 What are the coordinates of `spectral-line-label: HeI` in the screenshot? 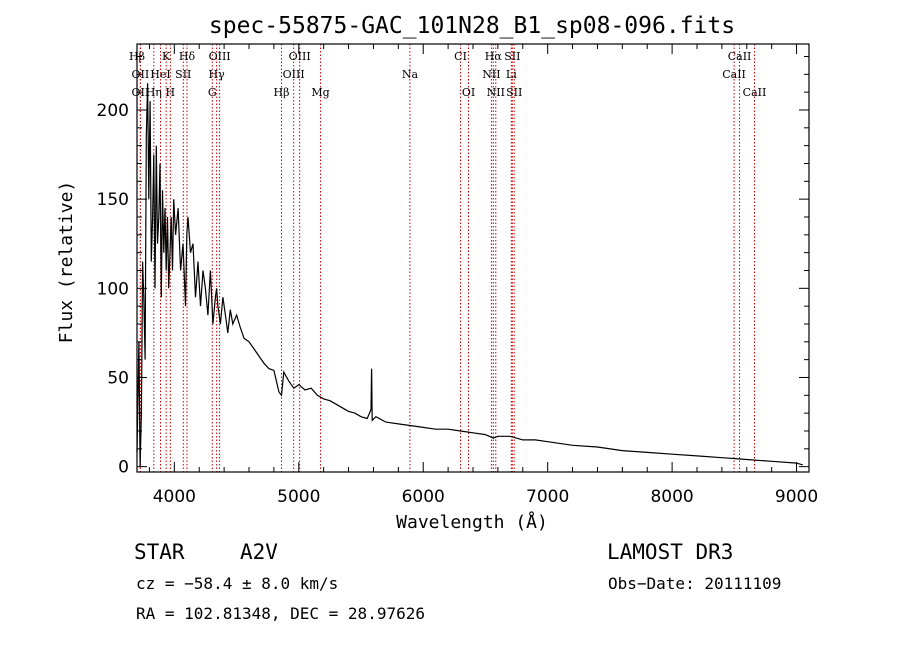 It's located at (160, 74).